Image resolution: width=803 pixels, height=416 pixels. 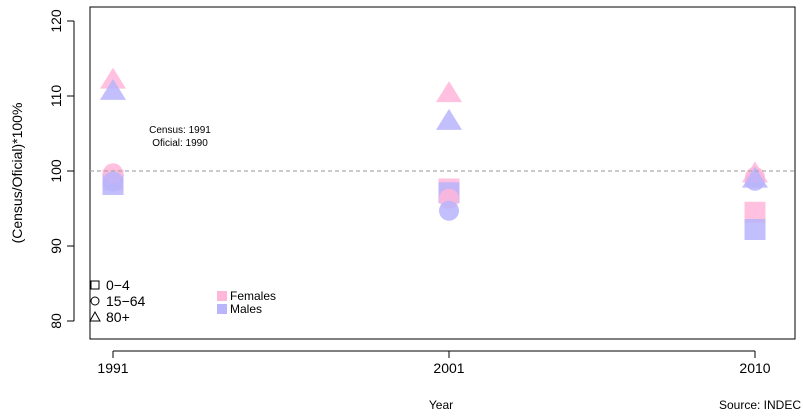 I want to click on y-axis-label: (Census/Oficial)*100%, so click(x=17, y=173).